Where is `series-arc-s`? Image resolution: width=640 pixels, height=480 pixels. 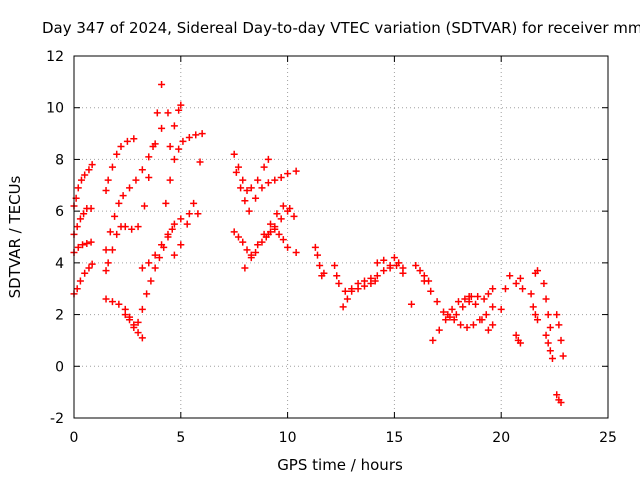
series-arc-s is located at coordinates (319, 261).